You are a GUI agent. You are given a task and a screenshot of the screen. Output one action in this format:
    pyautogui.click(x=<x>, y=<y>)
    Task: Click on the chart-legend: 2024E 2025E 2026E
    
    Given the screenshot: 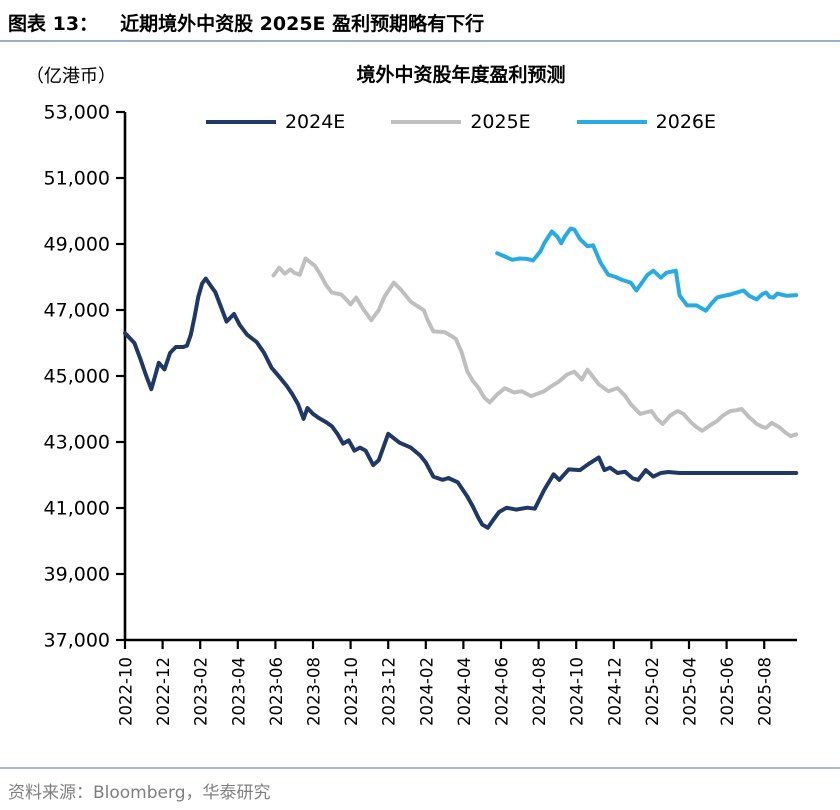 What is the action you would take?
    pyautogui.click(x=461, y=122)
    